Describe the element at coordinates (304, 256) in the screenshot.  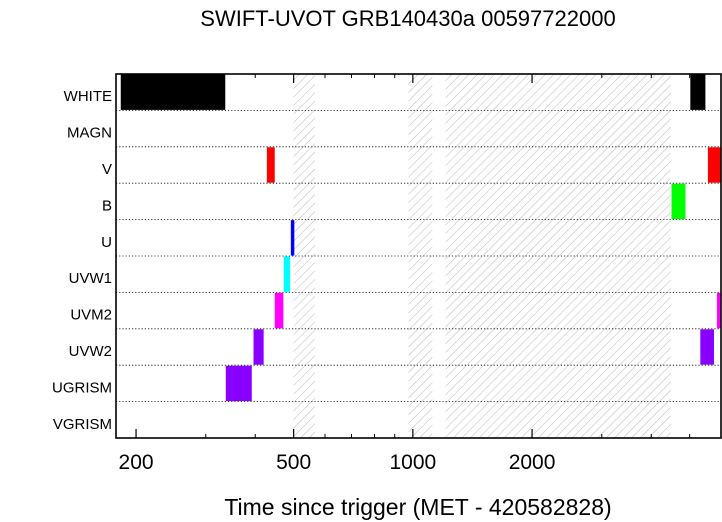
I see `gap-region` at that location.